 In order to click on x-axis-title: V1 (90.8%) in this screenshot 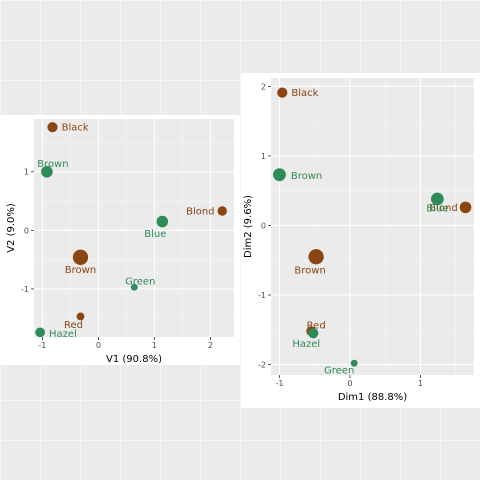, I will do `click(134, 359)`.